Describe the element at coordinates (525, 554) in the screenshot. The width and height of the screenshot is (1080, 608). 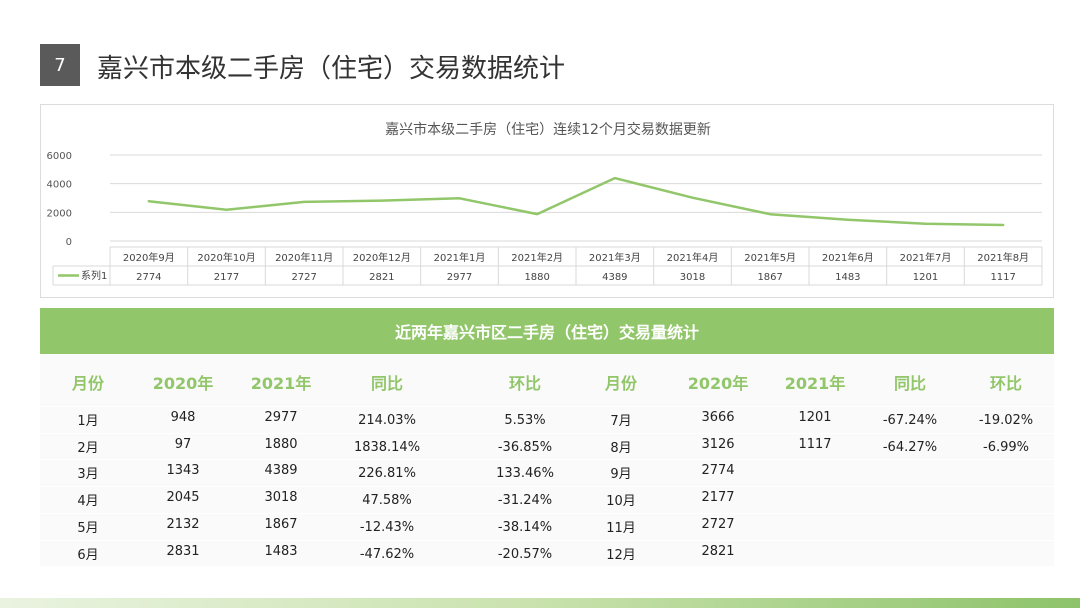
I see `table-cell: -20.57%` at that location.